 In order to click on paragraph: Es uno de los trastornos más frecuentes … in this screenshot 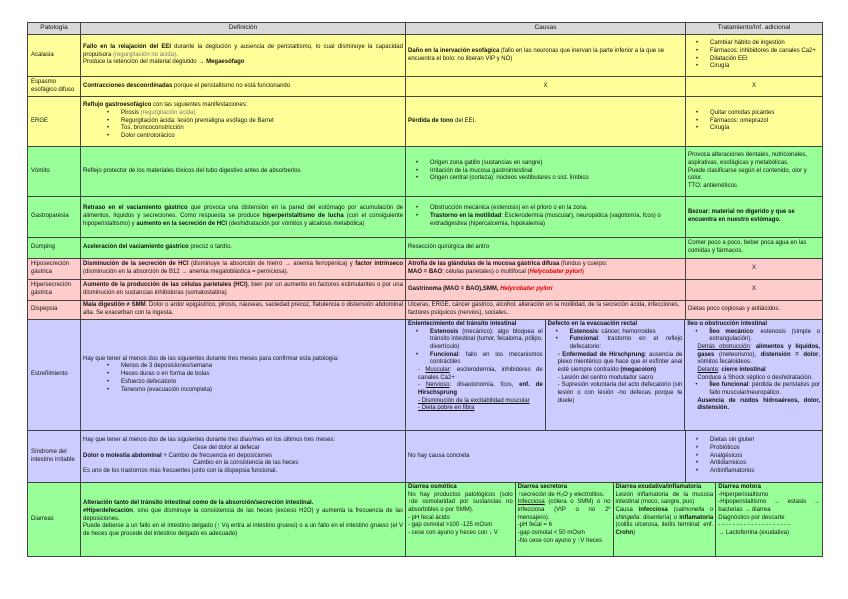, I will do `click(243, 472)`.